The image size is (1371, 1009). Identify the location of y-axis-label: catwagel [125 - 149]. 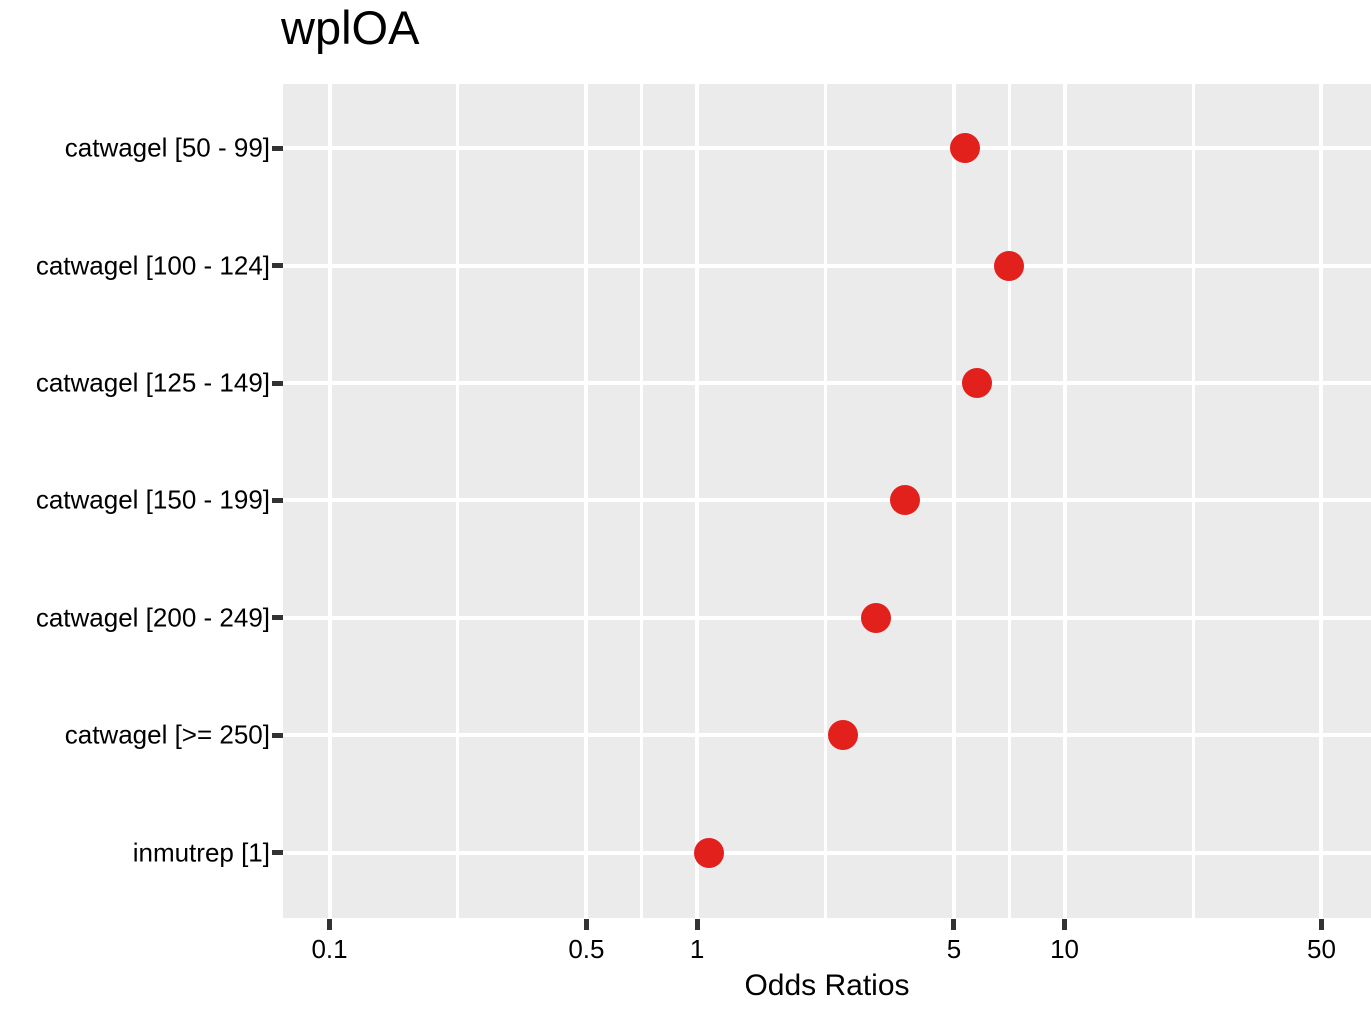
(152, 382).